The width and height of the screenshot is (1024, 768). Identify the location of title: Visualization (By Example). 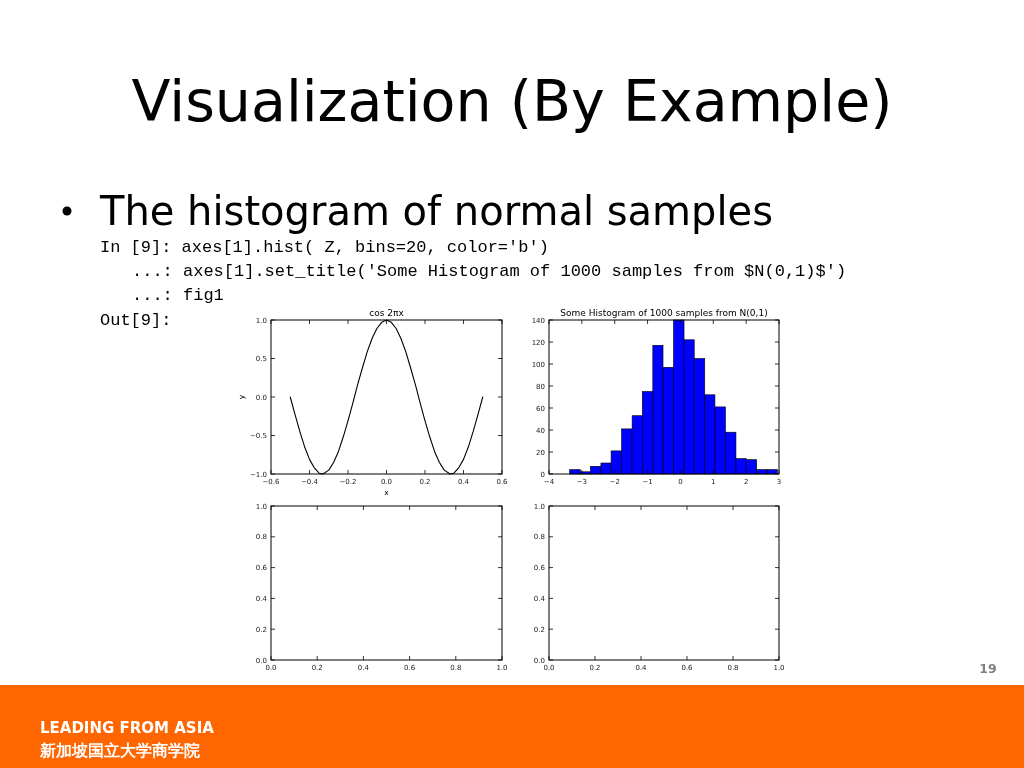
(512, 101).